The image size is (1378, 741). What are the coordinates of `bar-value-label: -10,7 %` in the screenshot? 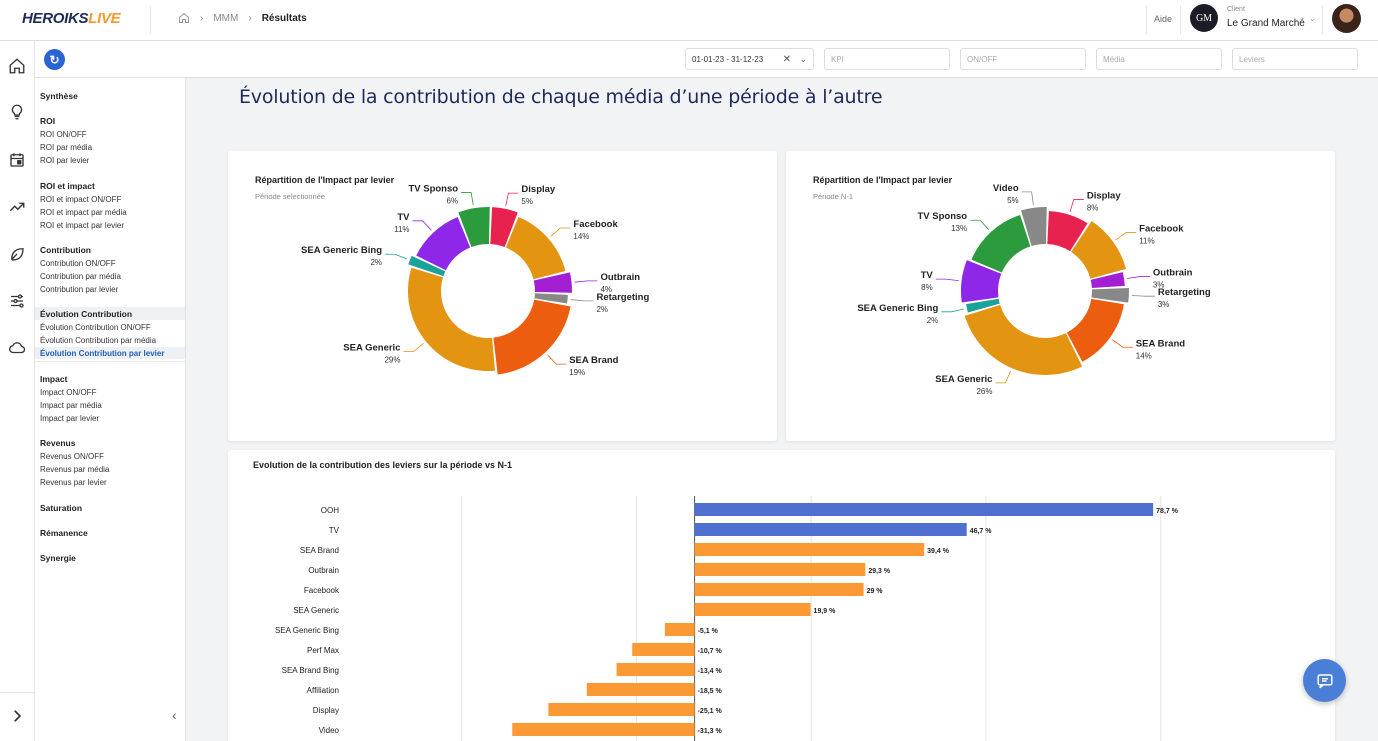 It's located at (710, 651).